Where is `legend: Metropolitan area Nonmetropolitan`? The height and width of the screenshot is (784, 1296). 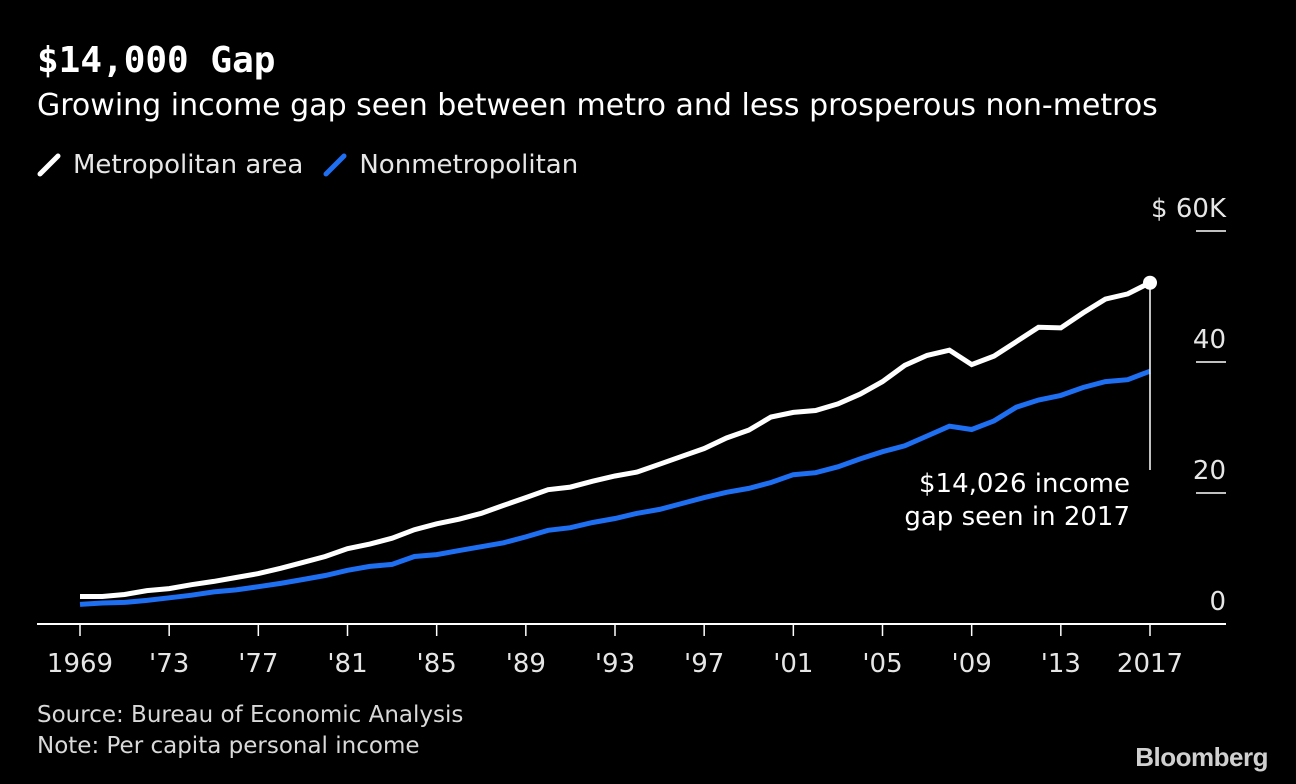
legend: Metropolitan area Nonmetropolitan is located at coordinates (317, 165).